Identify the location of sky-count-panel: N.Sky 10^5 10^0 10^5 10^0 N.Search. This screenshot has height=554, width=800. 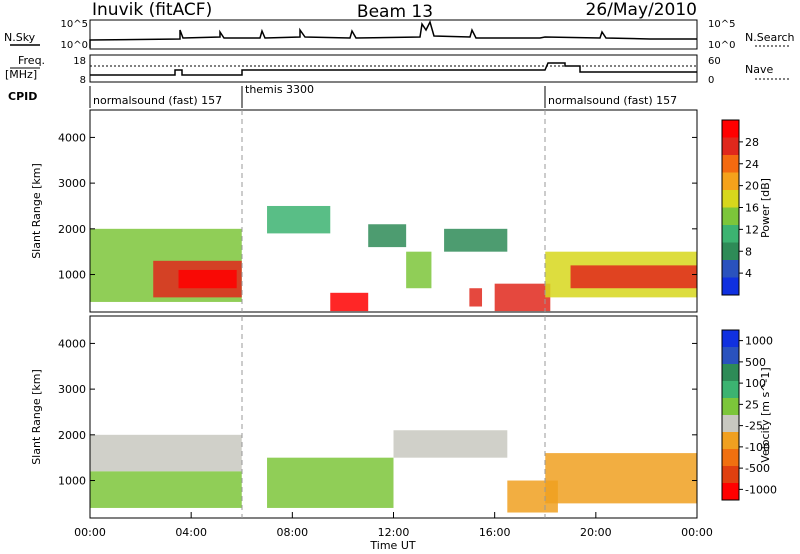
(399, 35).